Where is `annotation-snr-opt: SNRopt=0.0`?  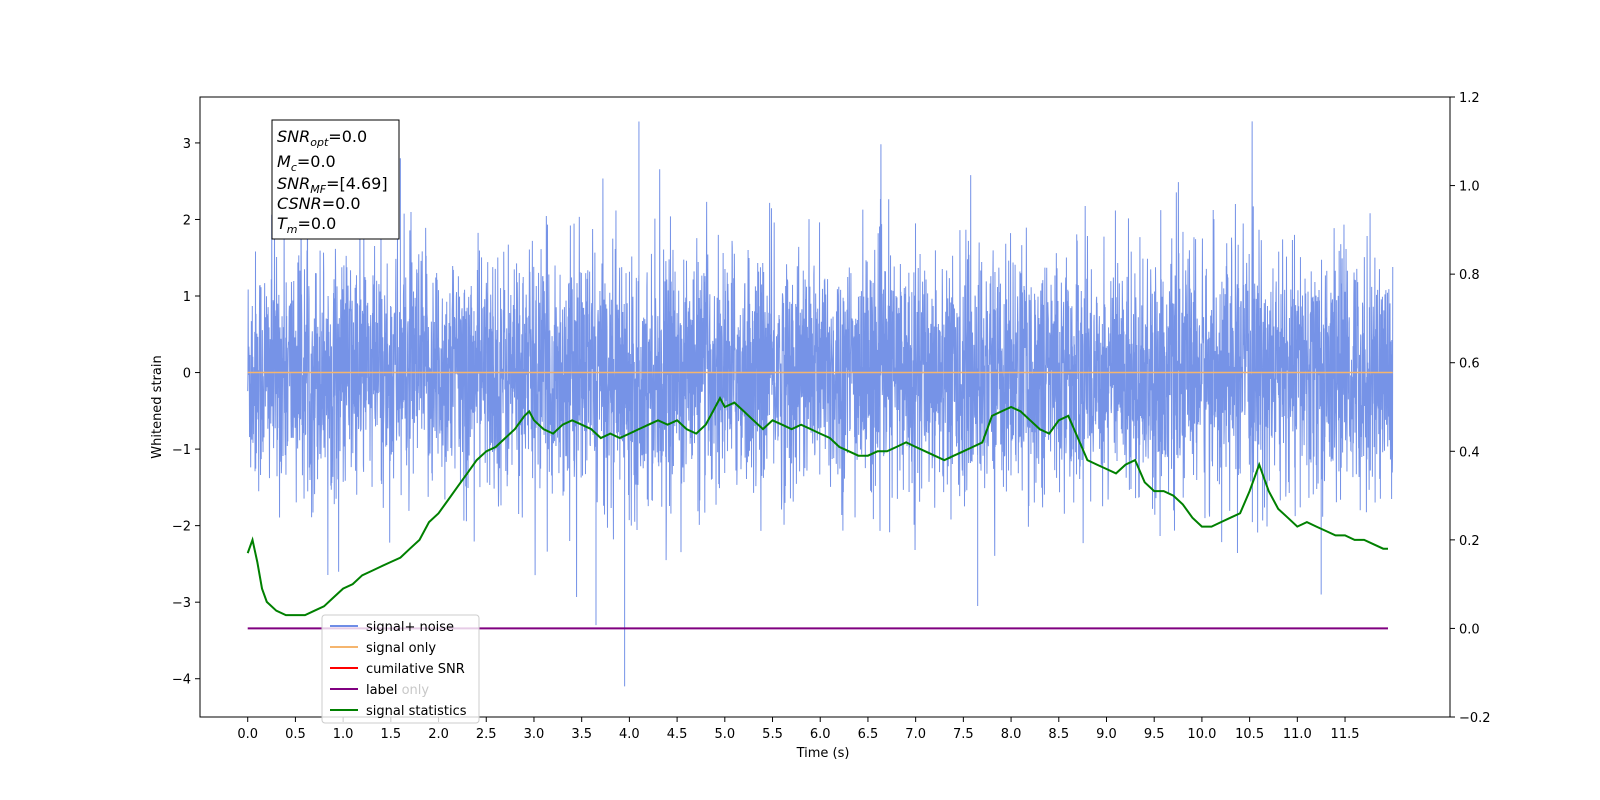 annotation-snr-opt: SNRopt=0.0 is located at coordinates (322, 138).